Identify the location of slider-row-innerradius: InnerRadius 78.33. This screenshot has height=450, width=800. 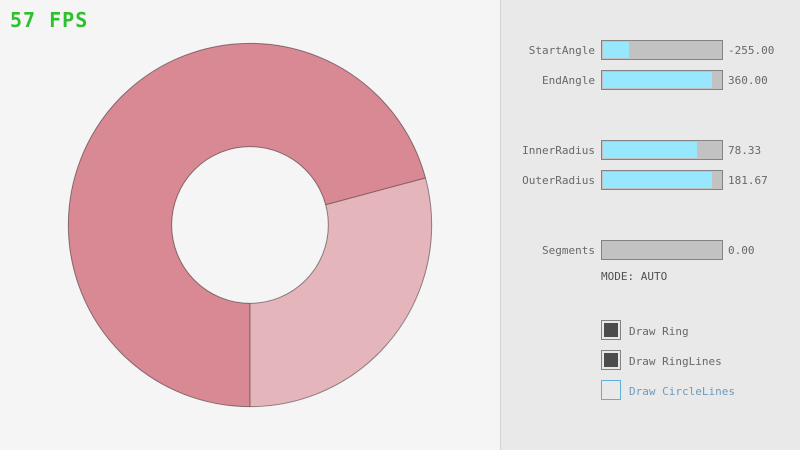
(650, 150).